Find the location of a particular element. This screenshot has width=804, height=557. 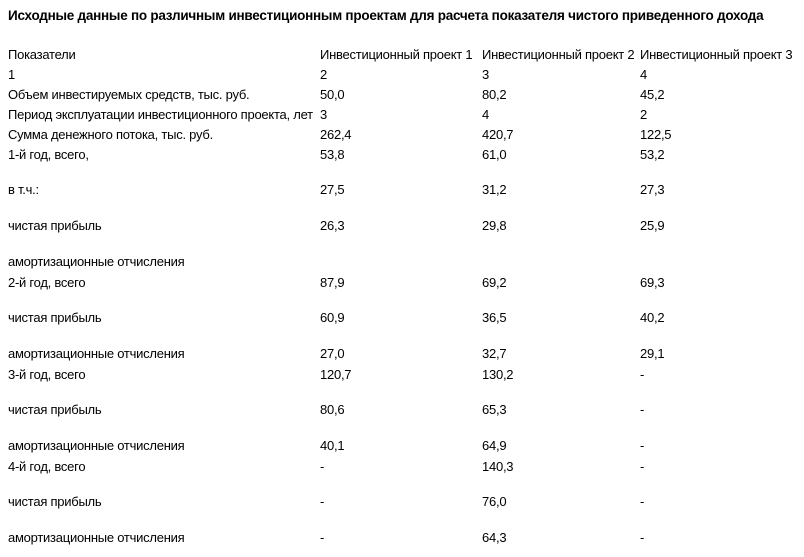

table-row: чистая прибыль 80,6 65,3 - is located at coordinates (402, 402).